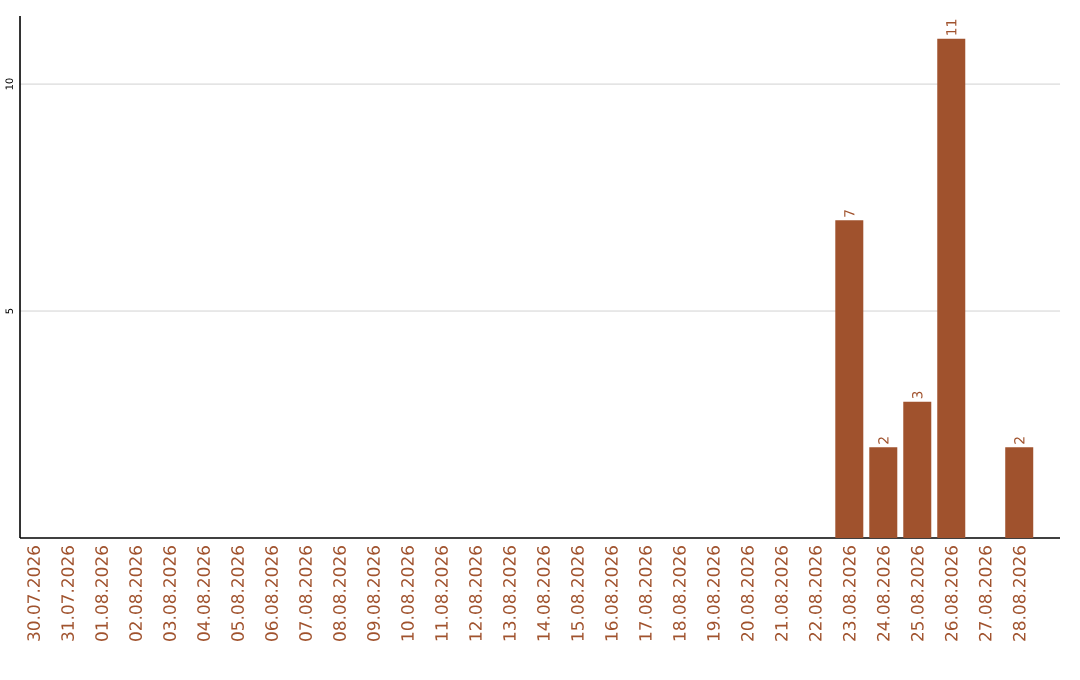 The image size is (1080, 680). Describe the element at coordinates (645, 593) in the screenshot. I see `x-tick-label: 17.08.2026` at that location.